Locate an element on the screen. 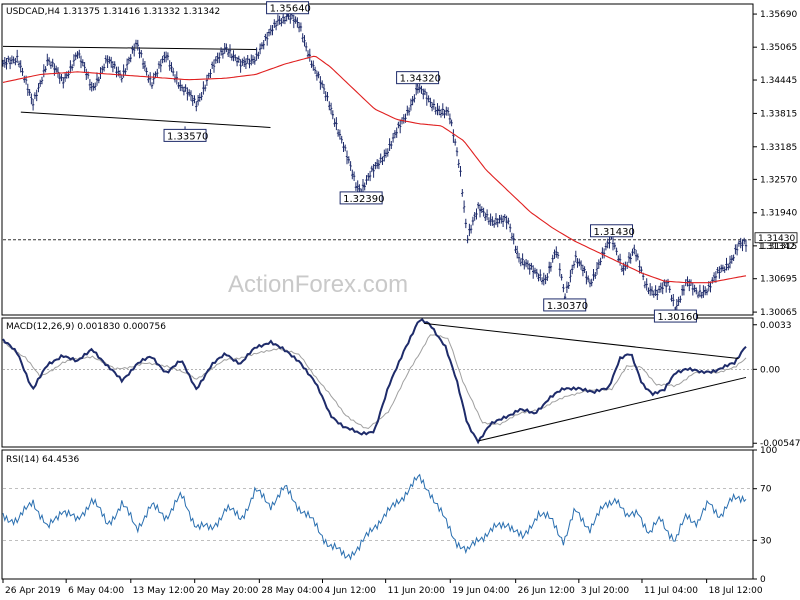 The image size is (800, 600). rsi-panel-title: RSI(14) 64.4536 is located at coordinates (42, 460).